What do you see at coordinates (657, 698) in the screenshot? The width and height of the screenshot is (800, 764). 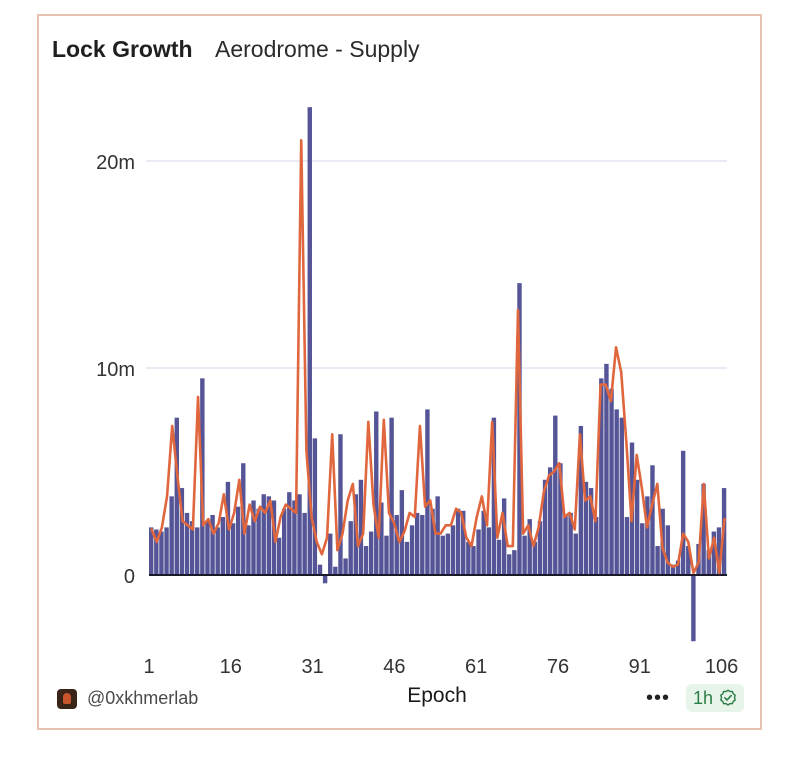 I see `more-options-icon: •••` at bounding box center [657, 698].